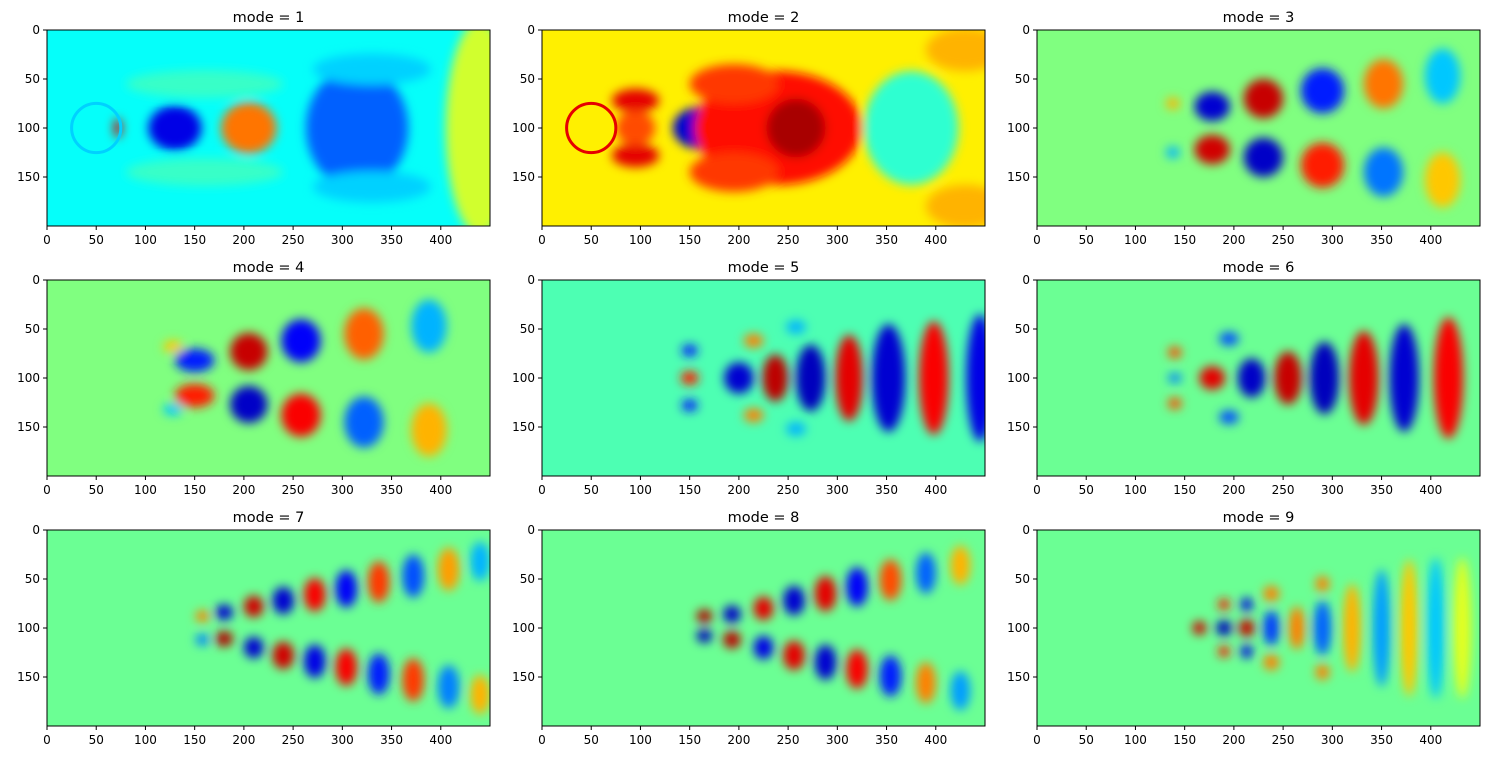  I want to click on panel-title: mode = 5, so click(764, 268).